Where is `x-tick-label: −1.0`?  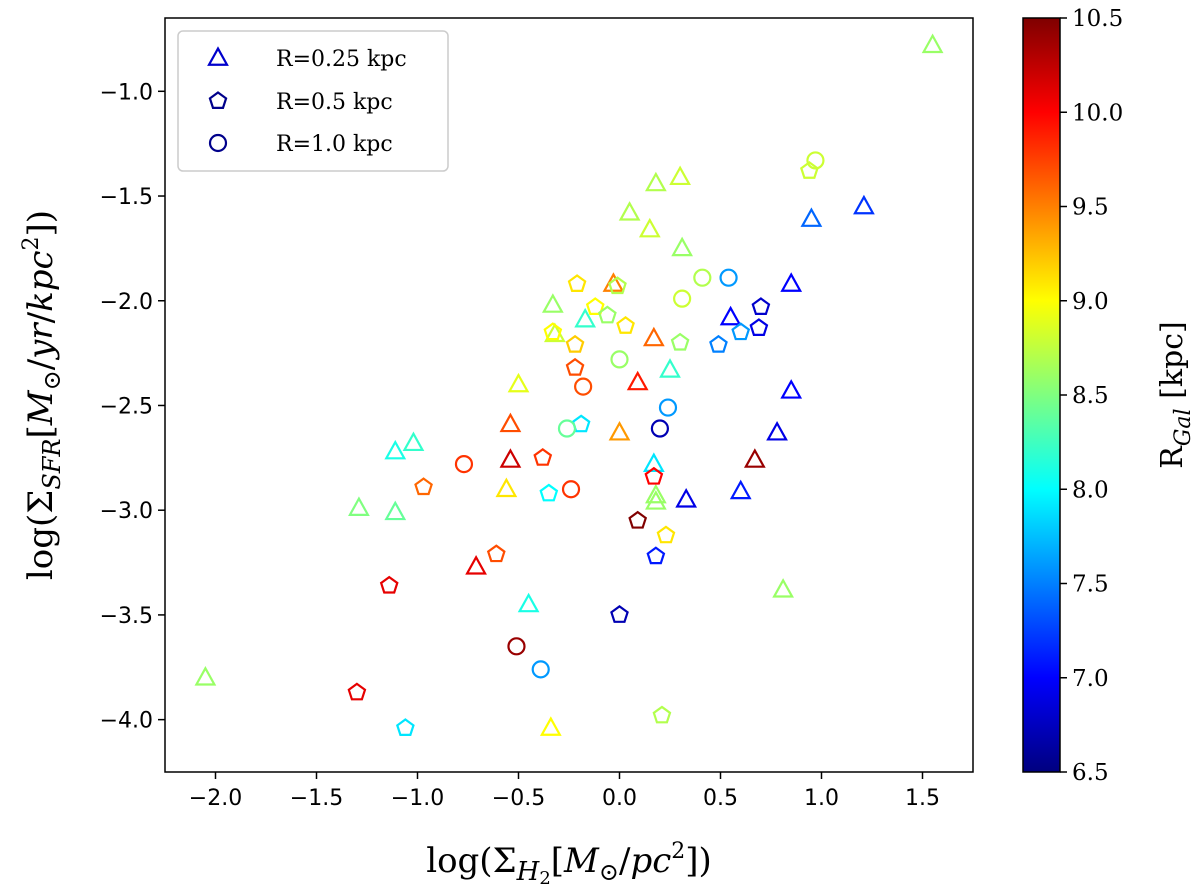 x-tick-label: −1.0 is located at coordinates (417, 798).